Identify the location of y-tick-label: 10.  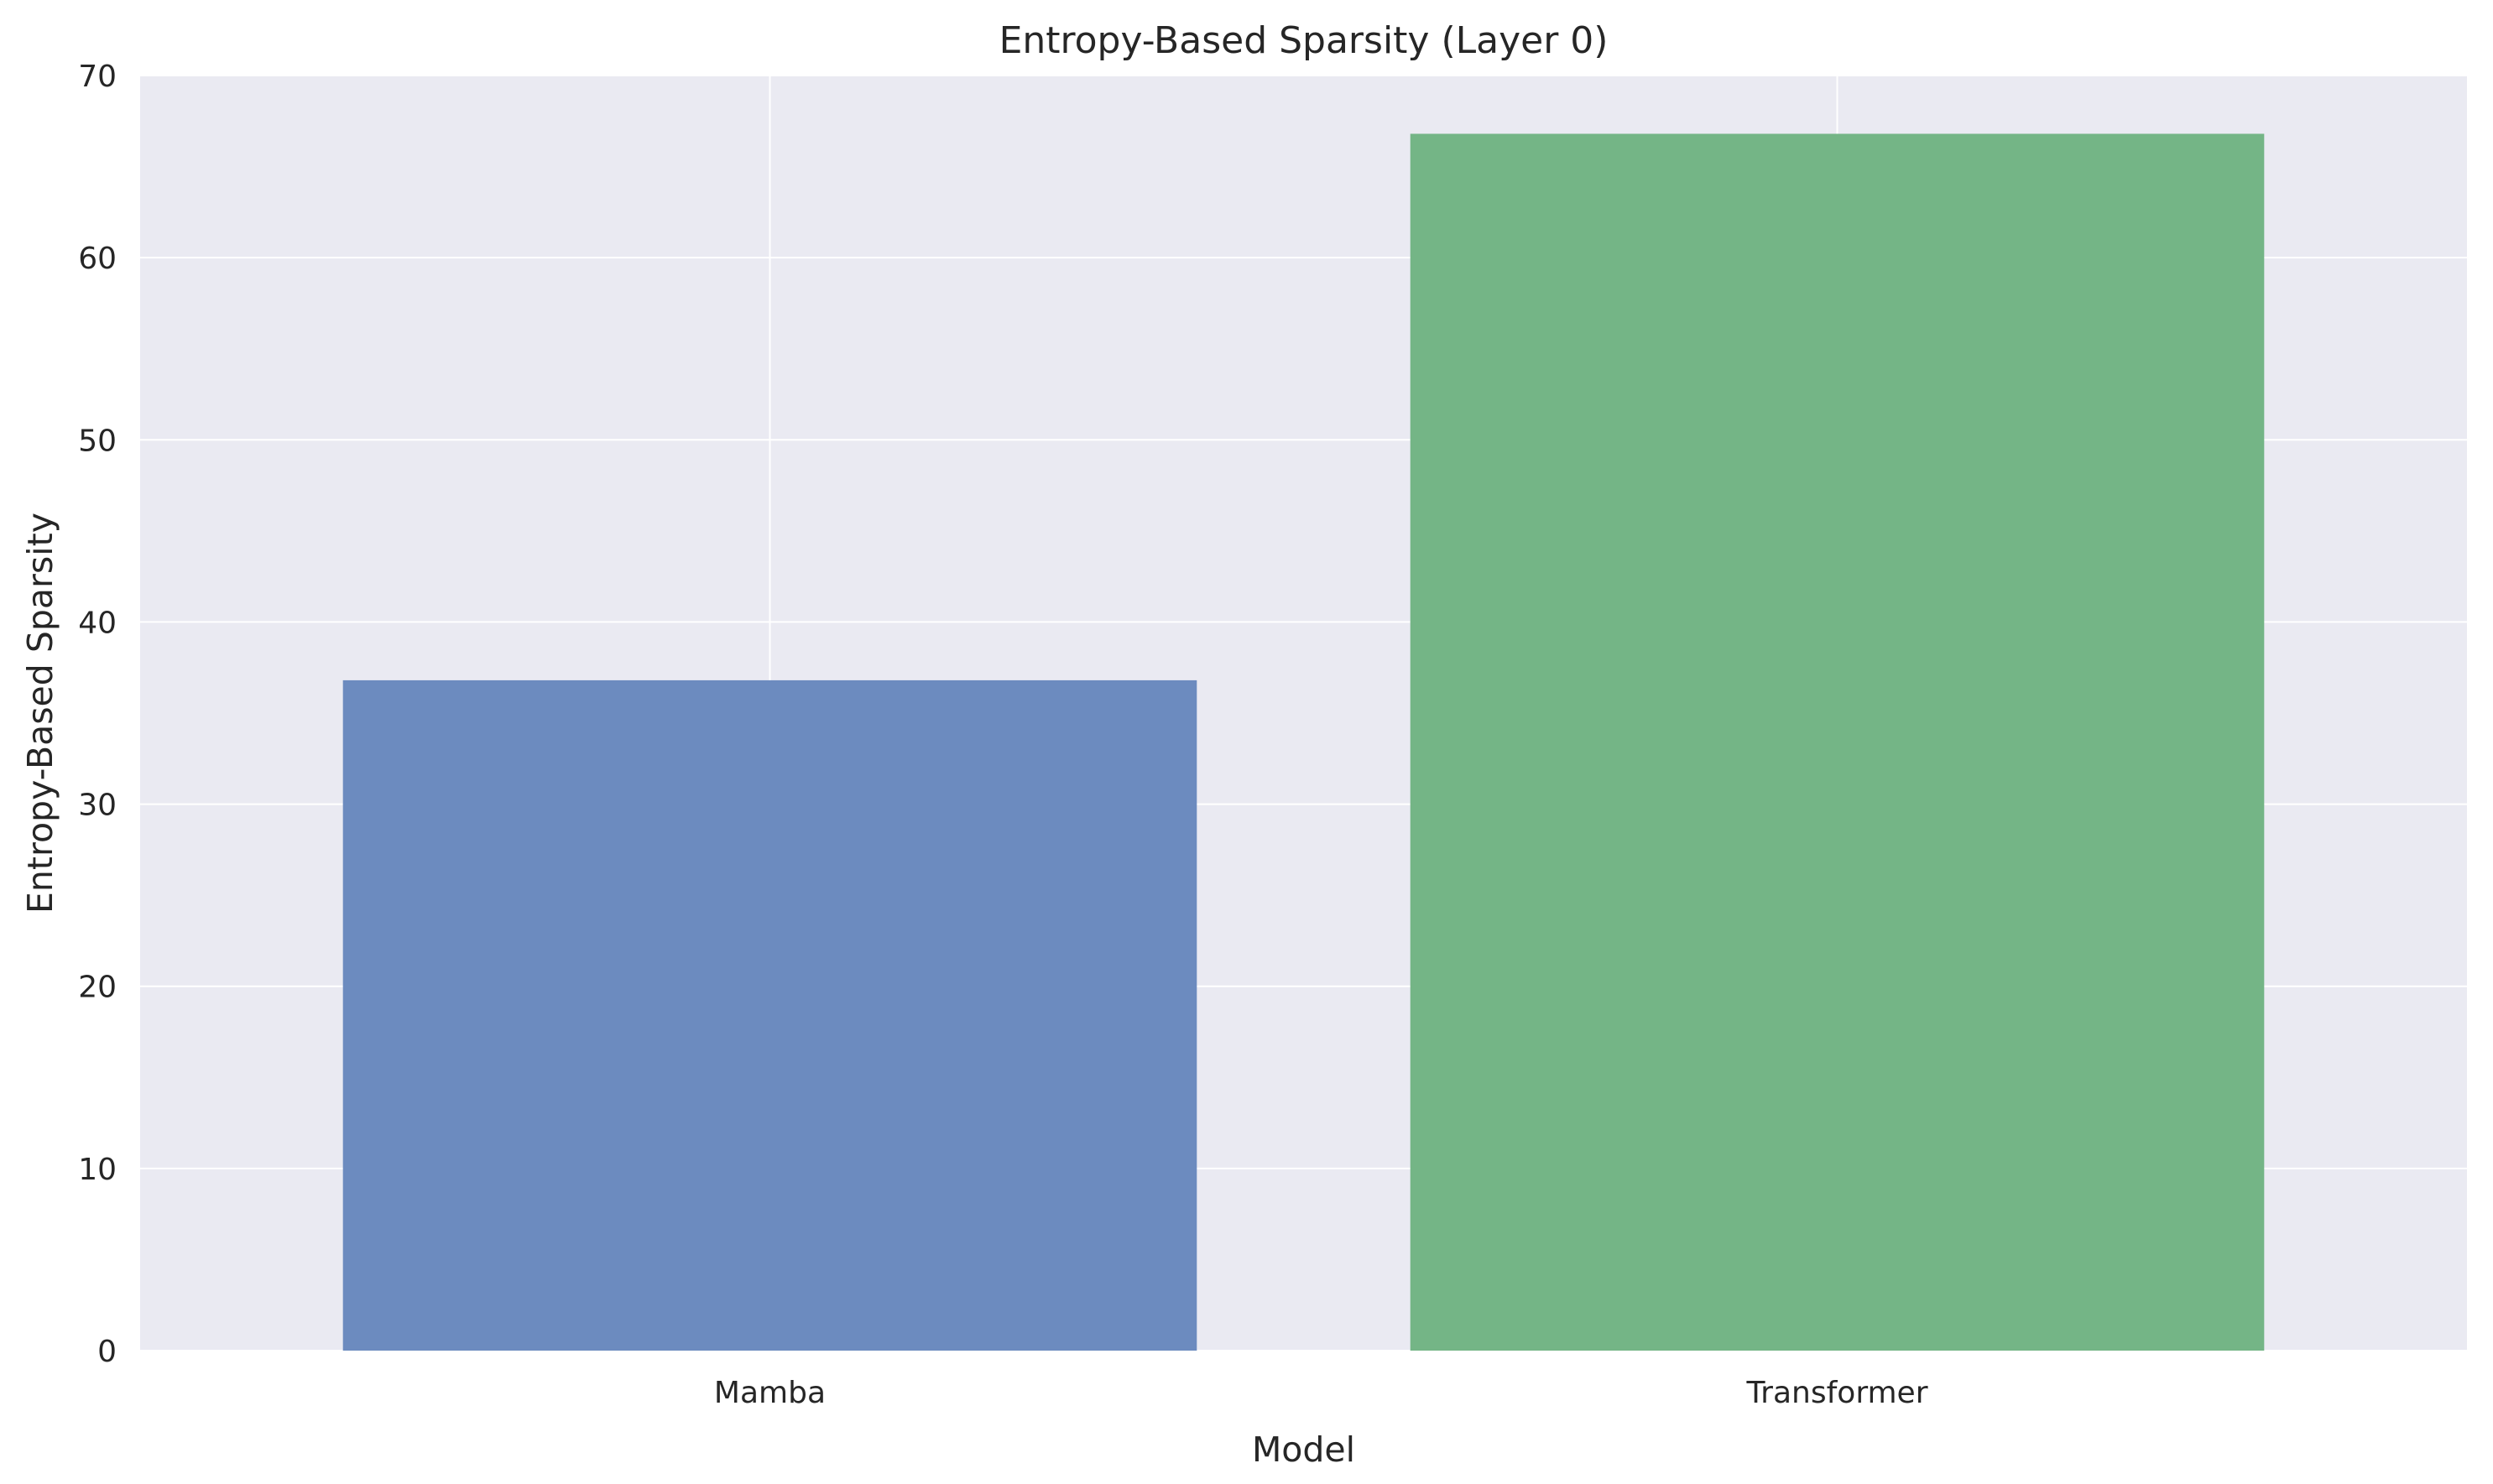
(97, 1170).